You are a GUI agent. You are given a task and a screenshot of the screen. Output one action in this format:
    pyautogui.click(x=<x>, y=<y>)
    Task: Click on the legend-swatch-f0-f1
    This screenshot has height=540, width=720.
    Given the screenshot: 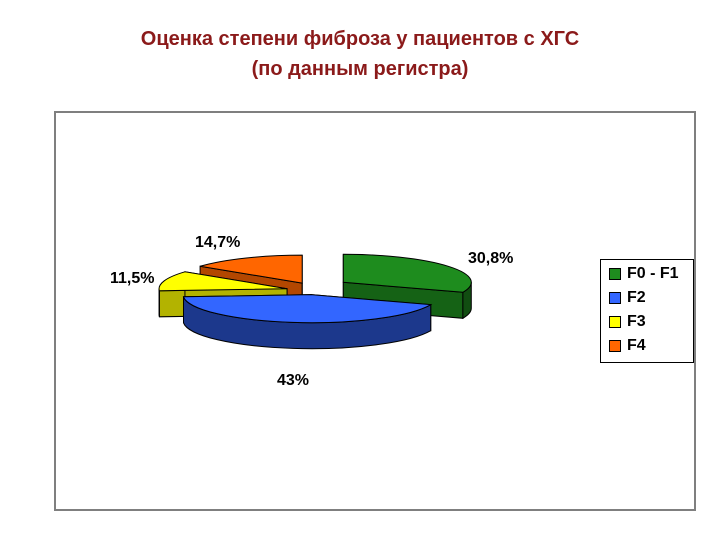 What is the action you would take?
    pyautogui.click(x=615, y=274)
    